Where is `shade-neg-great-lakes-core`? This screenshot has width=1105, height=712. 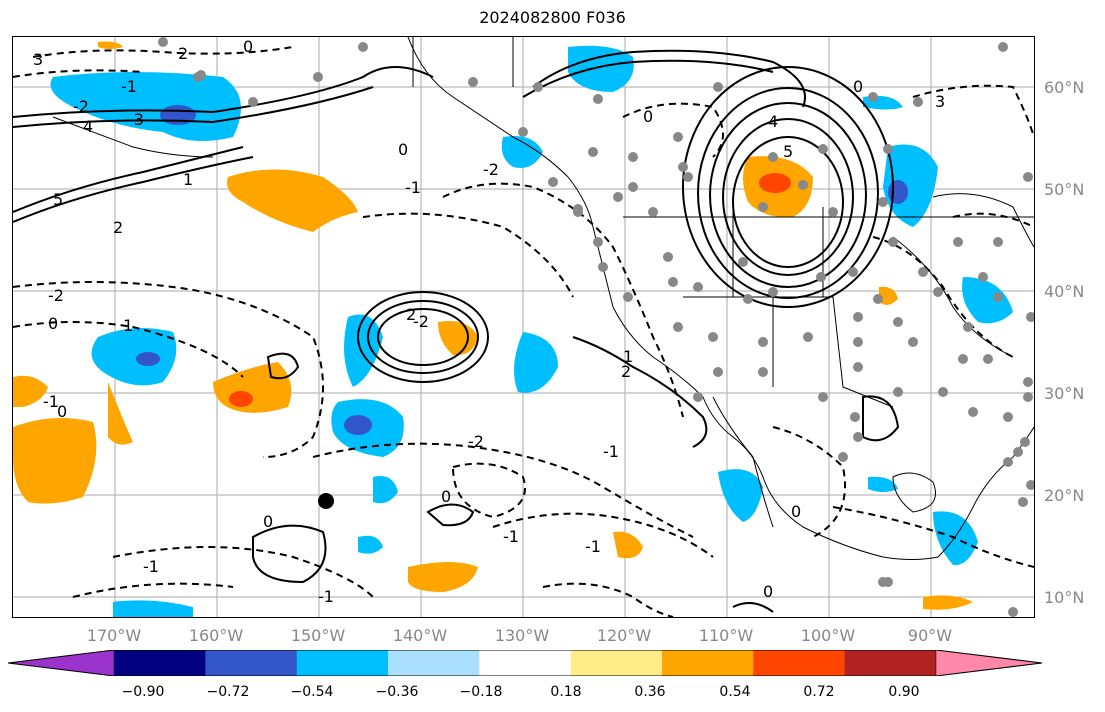 shade-neg-great-lakes-core is located at coordinates (898, 192).